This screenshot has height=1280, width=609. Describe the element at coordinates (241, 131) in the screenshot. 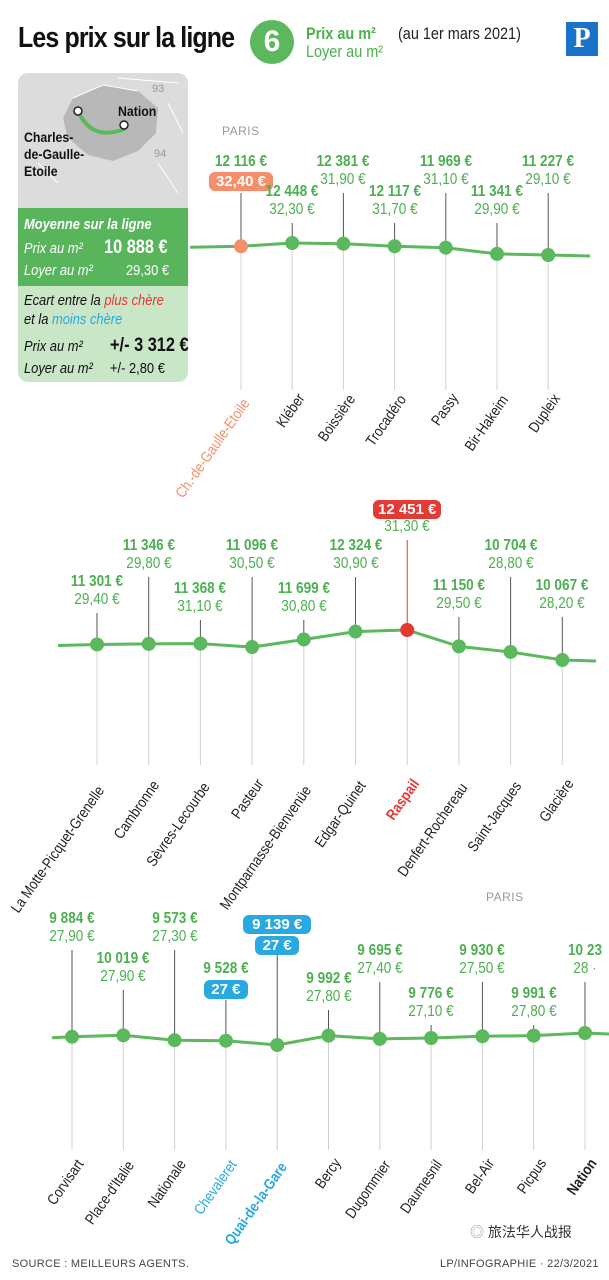

I see `paris-label-top: PARIS` at that location.